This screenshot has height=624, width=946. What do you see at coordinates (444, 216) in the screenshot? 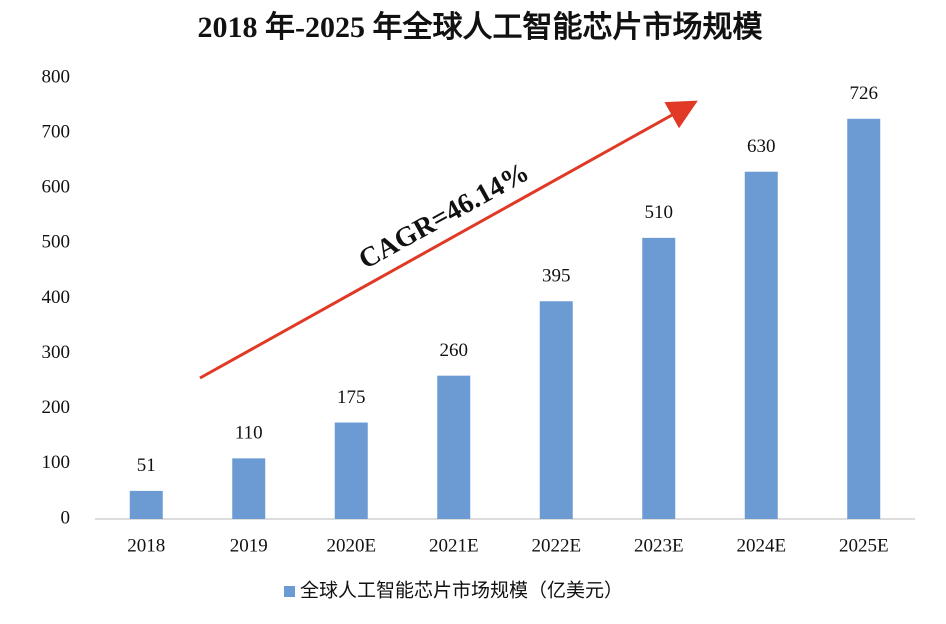
I see `annotation: CAGR=46.14%` at bounding box center [444, 216].